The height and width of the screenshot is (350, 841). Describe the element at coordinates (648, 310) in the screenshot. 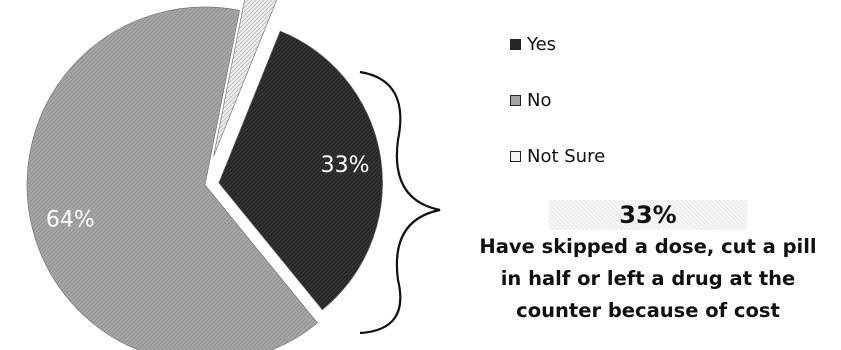

I see `callout-line-3: counter because of cost` at that location.